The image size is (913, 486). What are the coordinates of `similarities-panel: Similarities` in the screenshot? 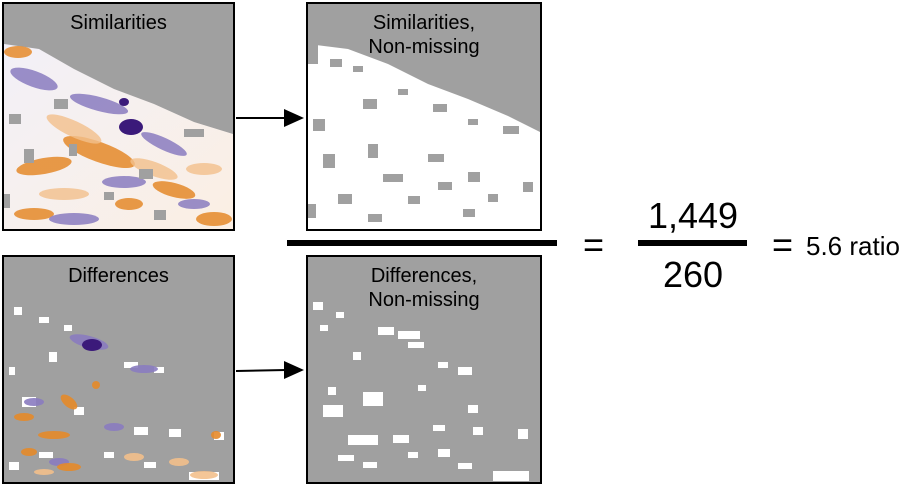 It's located at (118, 116).